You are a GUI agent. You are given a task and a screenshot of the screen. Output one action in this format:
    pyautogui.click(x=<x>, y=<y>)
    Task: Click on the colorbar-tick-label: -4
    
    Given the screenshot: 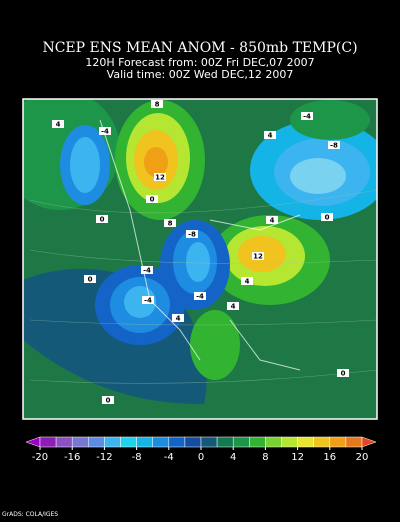 What is the action you would take?
    pyautogui.click(x=169, y=457)
    